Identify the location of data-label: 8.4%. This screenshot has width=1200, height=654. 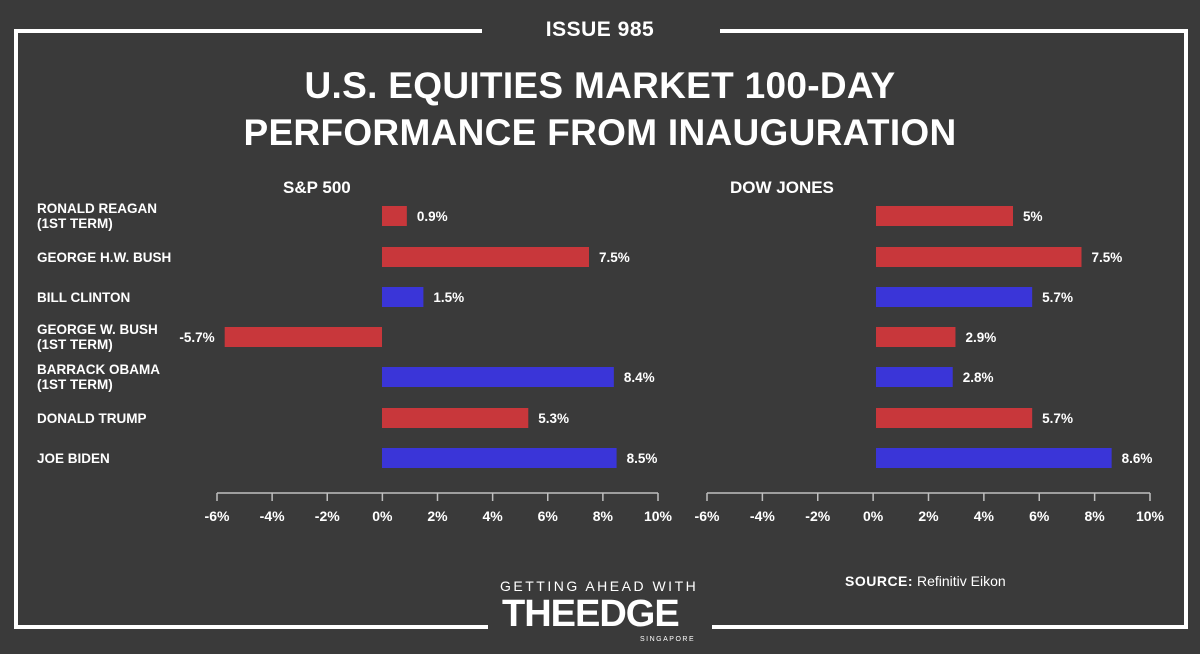
(639, 377).